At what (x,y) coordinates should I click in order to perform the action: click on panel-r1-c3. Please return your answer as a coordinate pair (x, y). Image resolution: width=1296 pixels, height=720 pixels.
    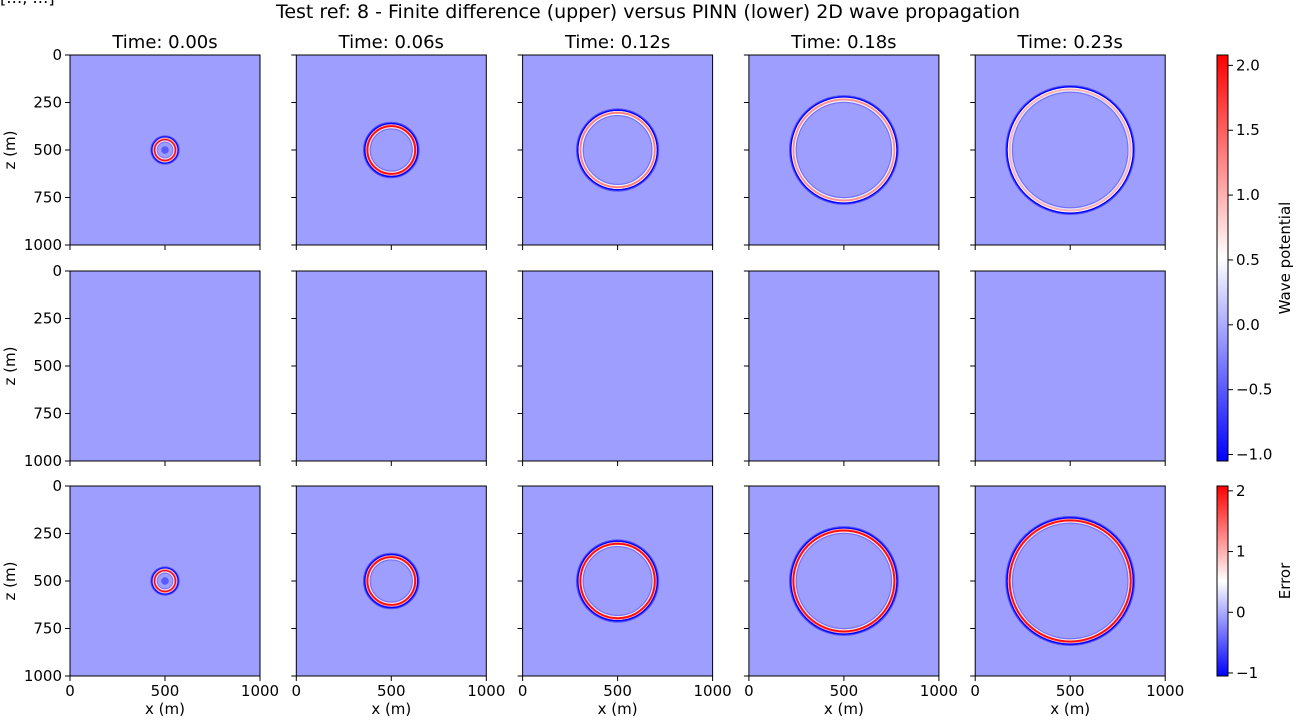
    Looking at the image, I should click on (841, 368).